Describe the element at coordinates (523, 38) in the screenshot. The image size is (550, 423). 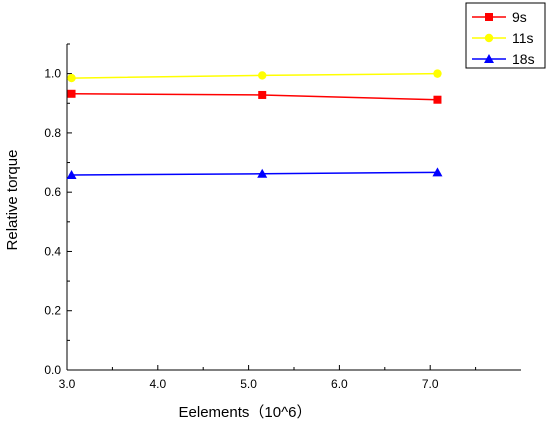
I see `legend-label: 11s` at that location.